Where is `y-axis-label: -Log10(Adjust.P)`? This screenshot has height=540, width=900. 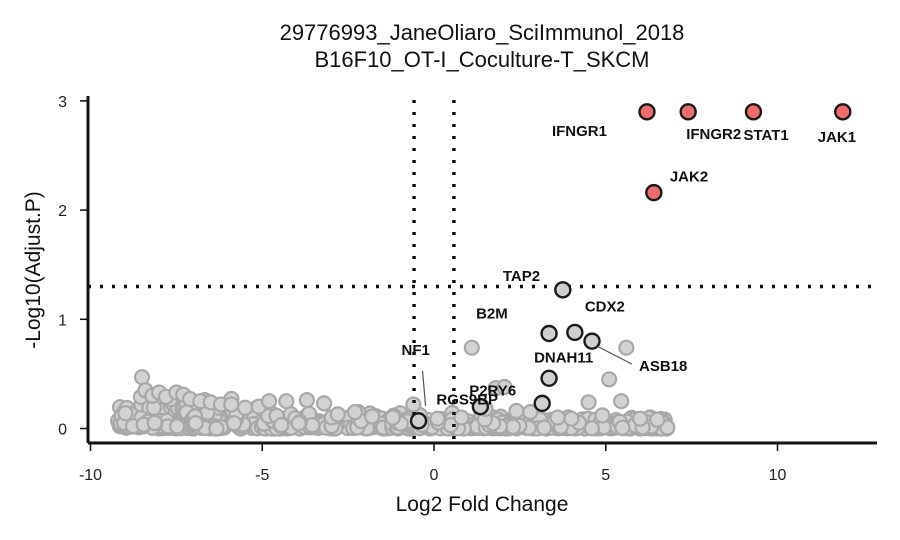 y-axis-label: -Log10(Adjust.P) is located at coordinates (33, 270).